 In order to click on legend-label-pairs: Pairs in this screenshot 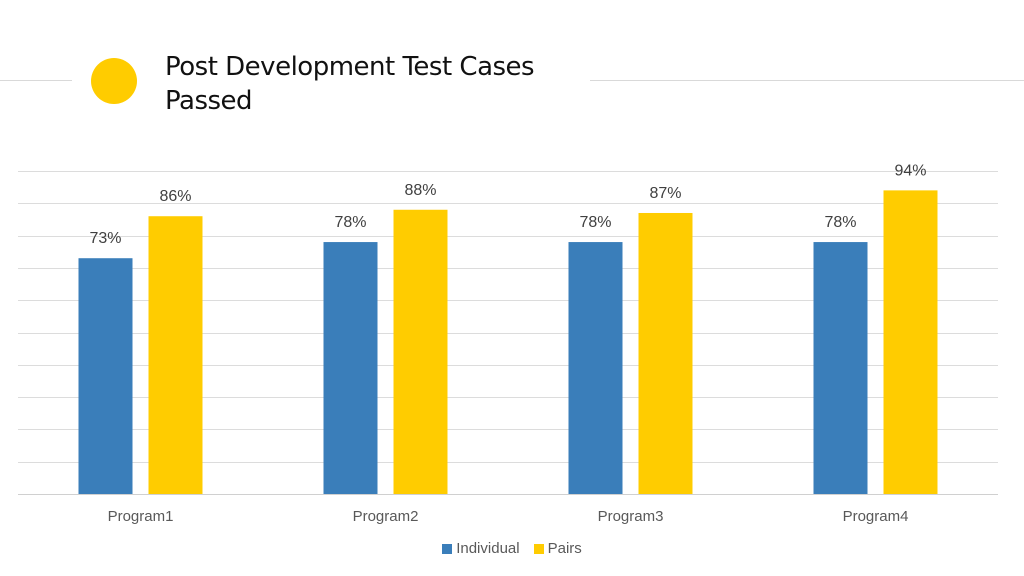, I will do `click(564, 548)`.